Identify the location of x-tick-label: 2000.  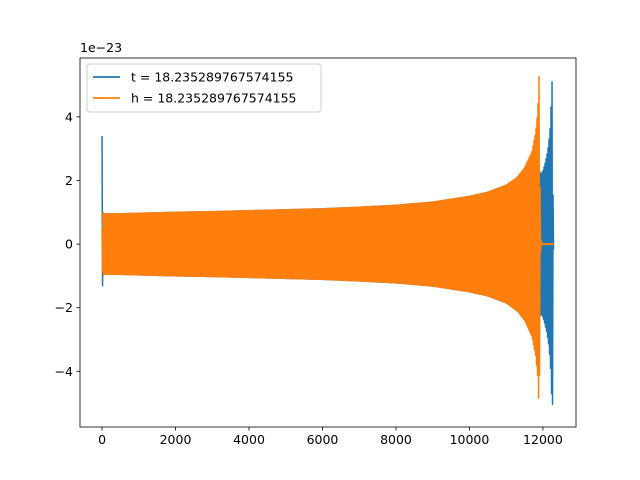
(176, 439).